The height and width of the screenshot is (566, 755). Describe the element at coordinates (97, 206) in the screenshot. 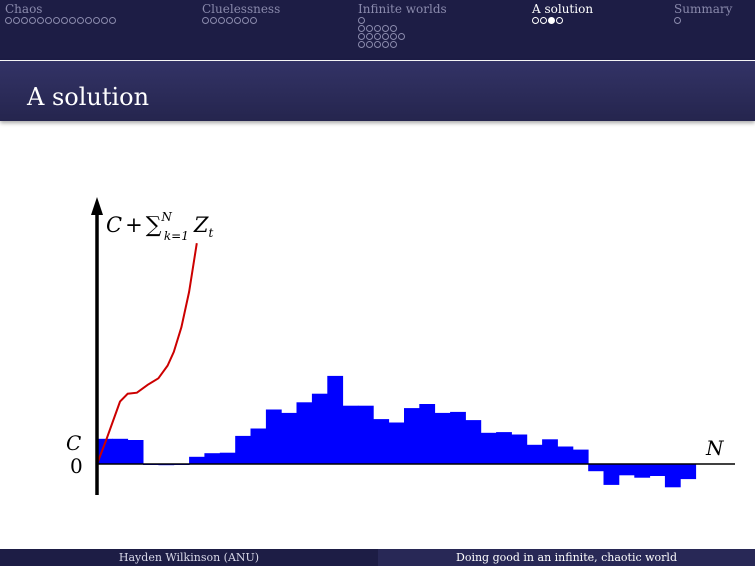

I see `y-axis-arrowhead` at that location.